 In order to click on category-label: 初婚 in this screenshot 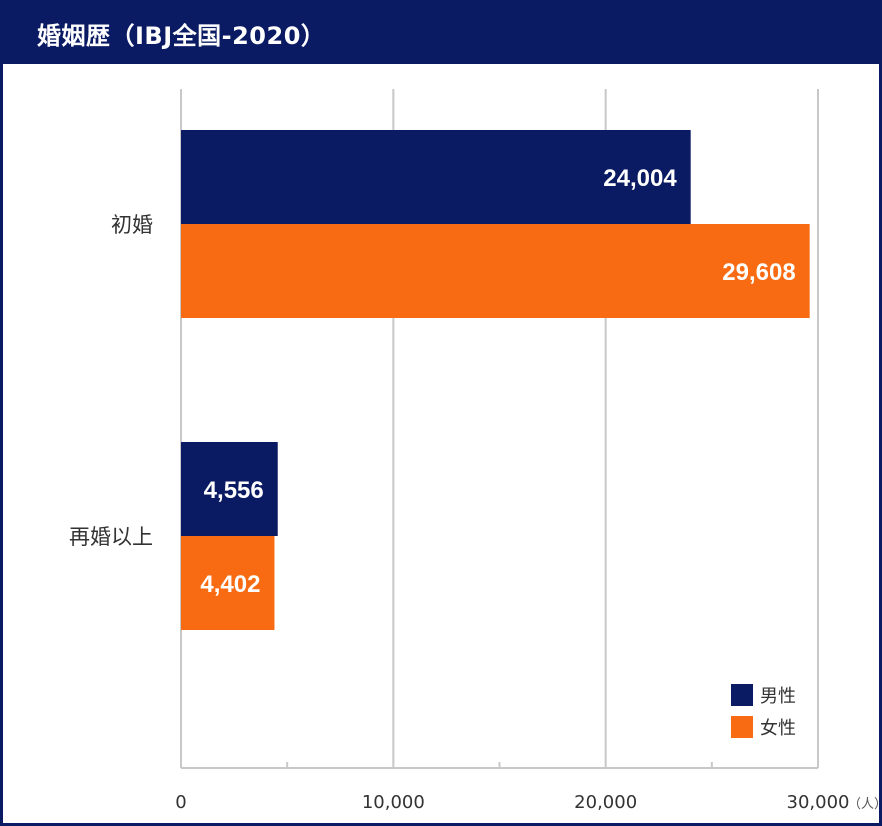, I will do `click(132, 225)`.